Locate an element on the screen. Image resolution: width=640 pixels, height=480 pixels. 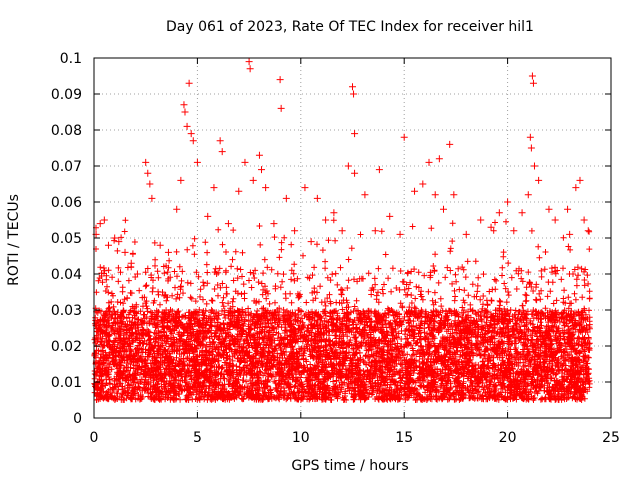
x-tick-label: 5 is located at coordinates (197, 438).